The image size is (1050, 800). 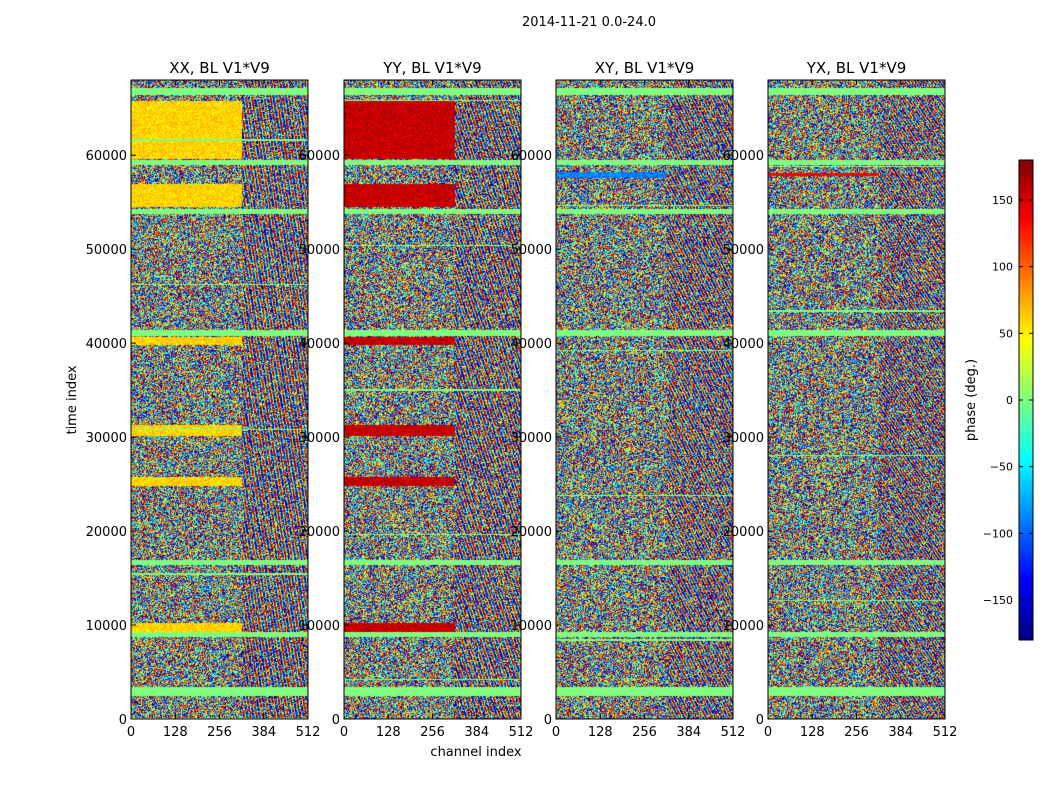 What do you see at coordinates (1001, 467) in the screenshot?
I see `colorbar-tick-label: −50` at bounding box center [1001, 467].